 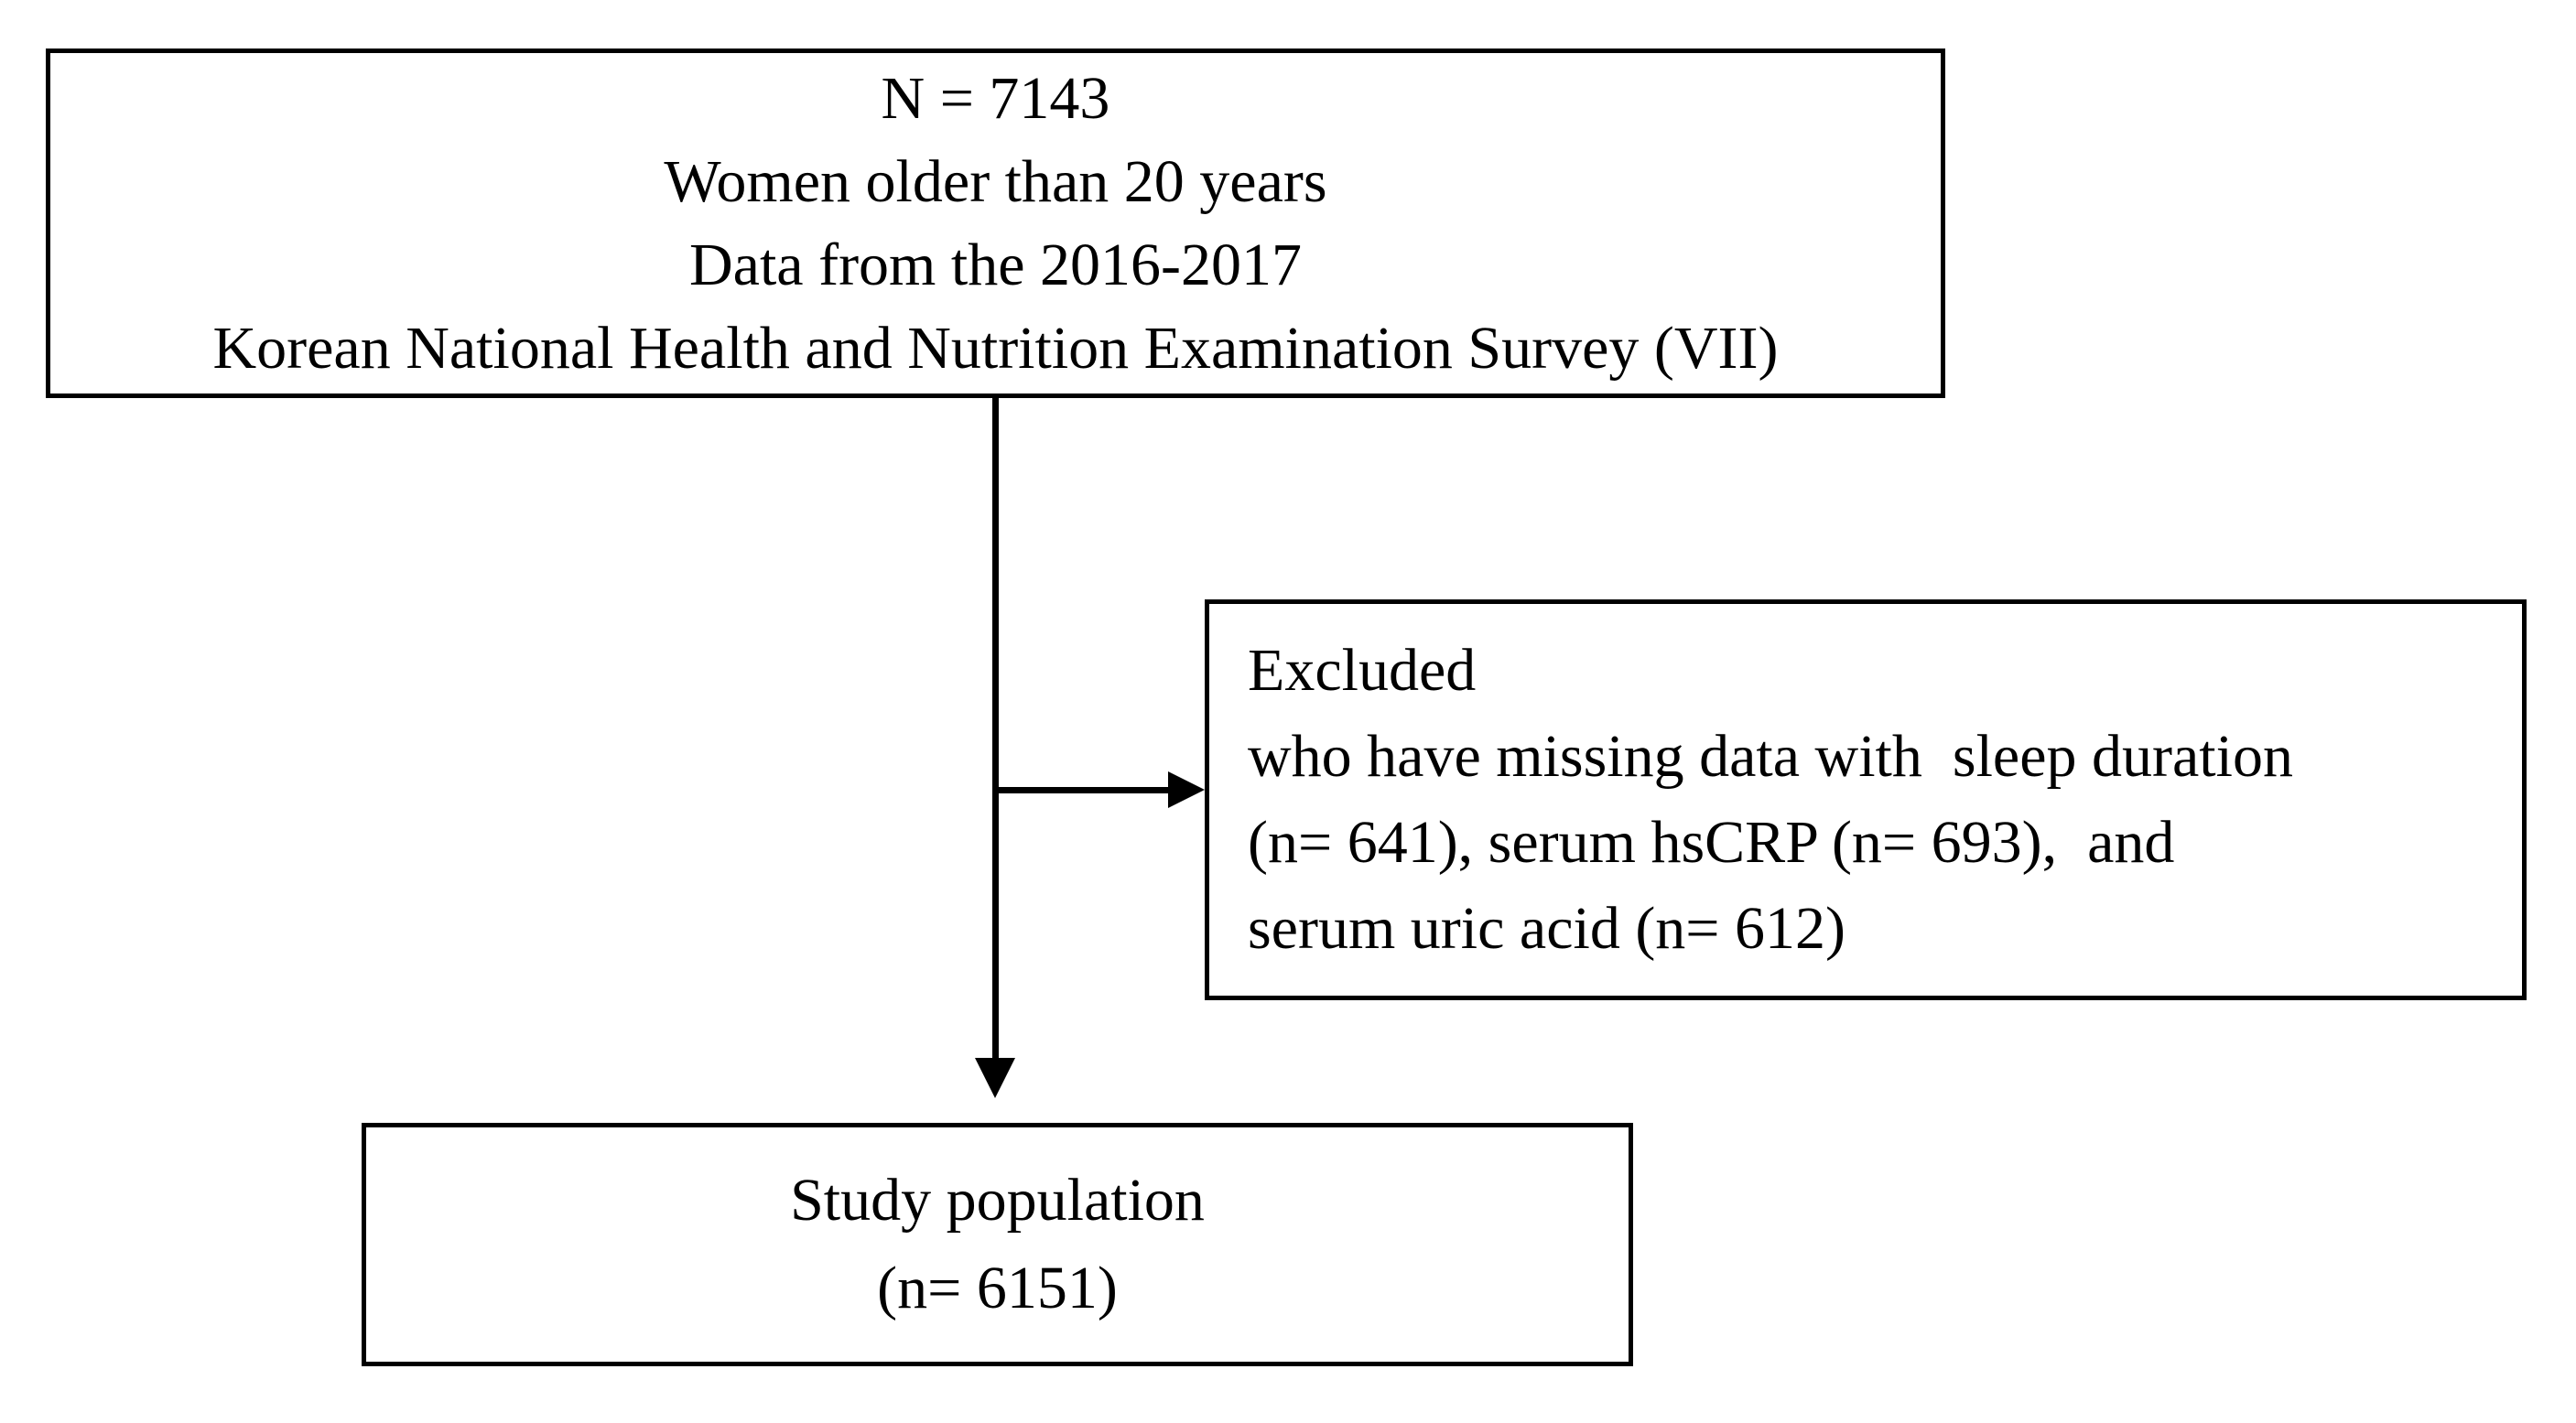 What do you see at coordinates (1547, 929) in the screenshot?
I see `box-line: serum uric acid (n= 612)` at bounding box center [1547, 929].